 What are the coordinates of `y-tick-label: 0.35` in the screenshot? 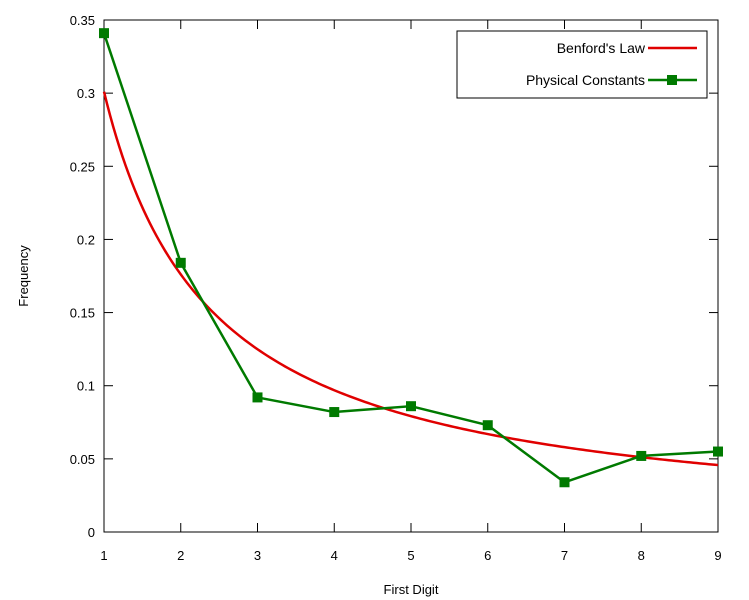 It's located at (82, 20).